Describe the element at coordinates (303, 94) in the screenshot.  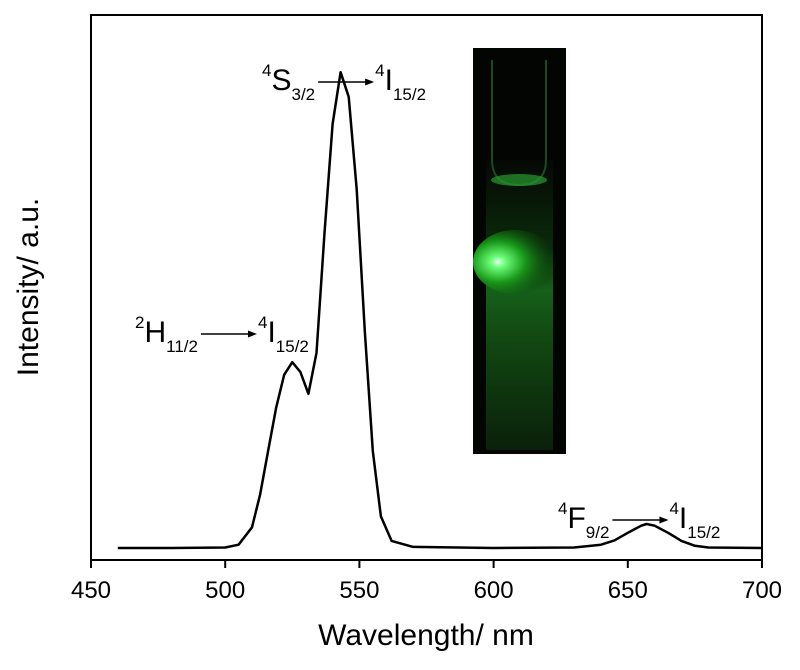
I see `term-sub: 3/2` at that location.